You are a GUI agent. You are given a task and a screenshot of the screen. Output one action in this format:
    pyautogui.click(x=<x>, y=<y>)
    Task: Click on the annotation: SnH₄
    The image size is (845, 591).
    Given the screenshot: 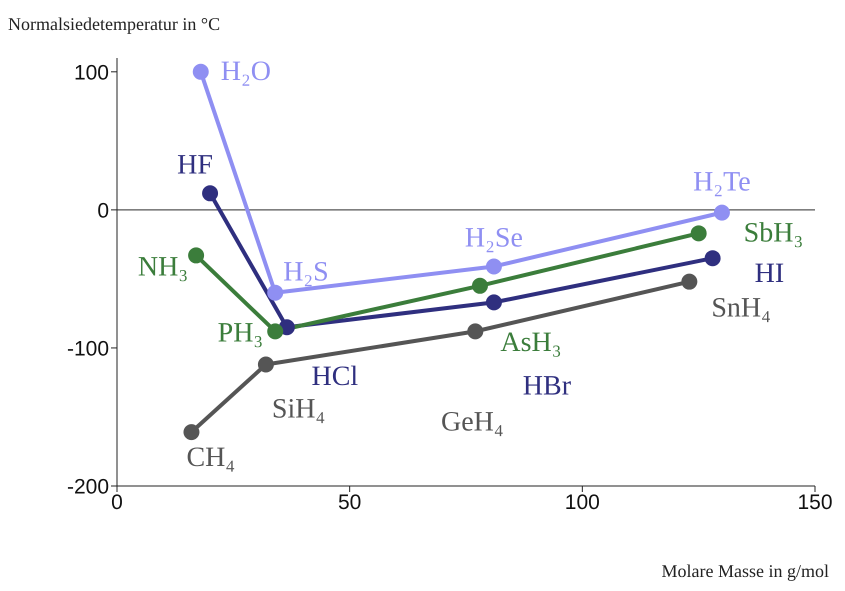 What is the action you would take?
    pyautogui.click(x=741, y=308)
    